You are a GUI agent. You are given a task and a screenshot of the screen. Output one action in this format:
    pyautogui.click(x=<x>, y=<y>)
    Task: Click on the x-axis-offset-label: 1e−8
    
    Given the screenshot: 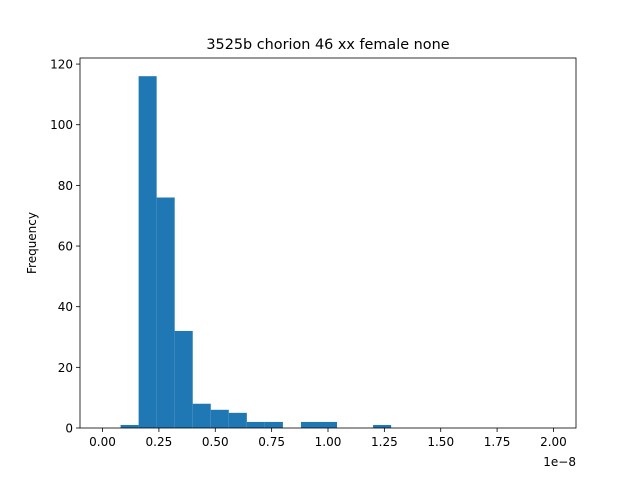 What is the action you would take?
    pyautogui.click(x=559, y=462)
    